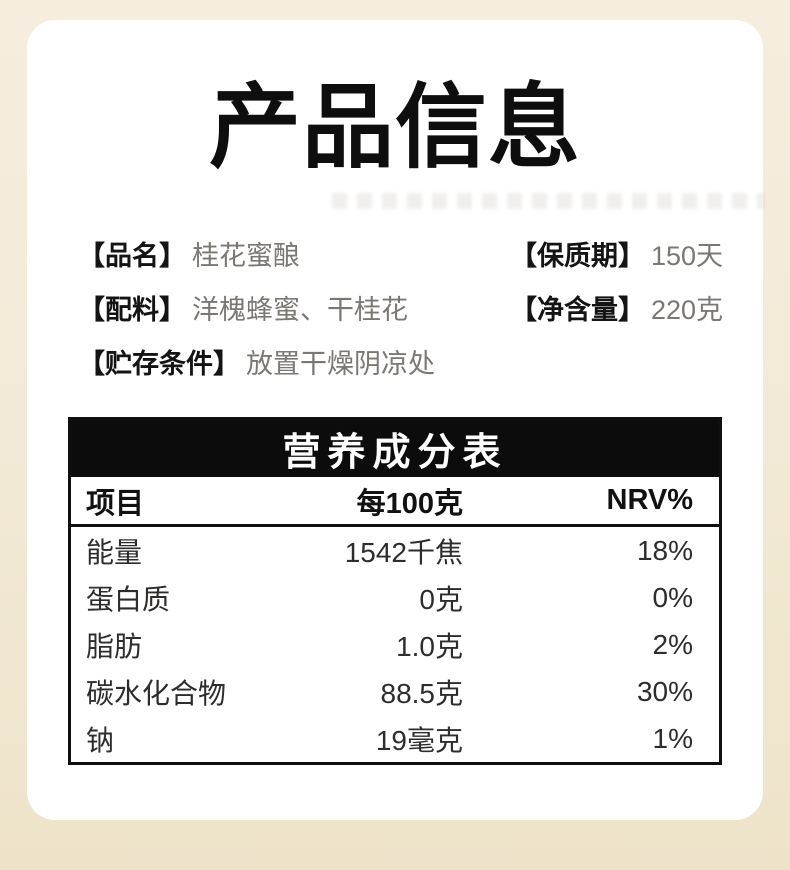  I want to click on attribute-label: 【净含量】, so click(577, 310).